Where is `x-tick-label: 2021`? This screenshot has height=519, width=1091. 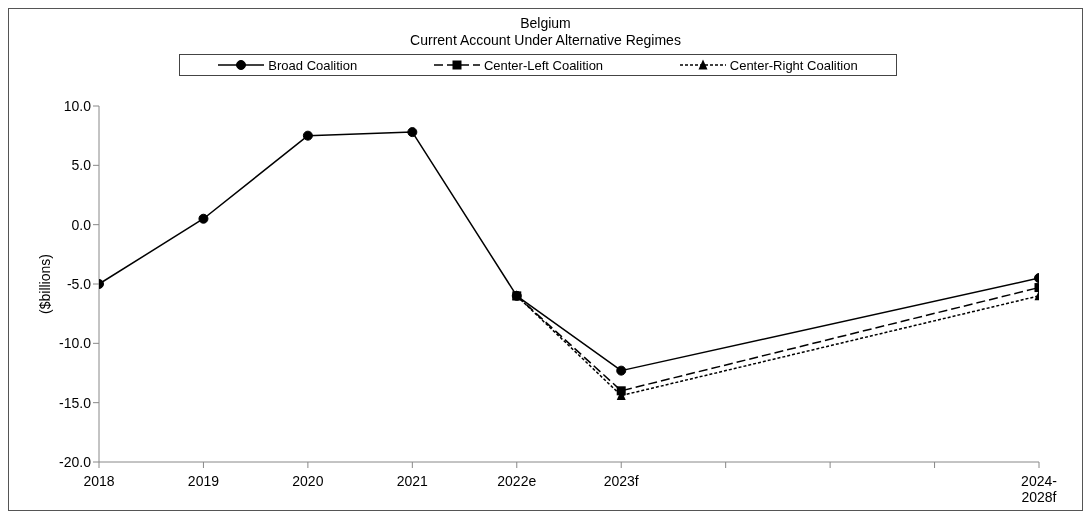
x-tick-label: 2021 is located at coordinates (412, 481).